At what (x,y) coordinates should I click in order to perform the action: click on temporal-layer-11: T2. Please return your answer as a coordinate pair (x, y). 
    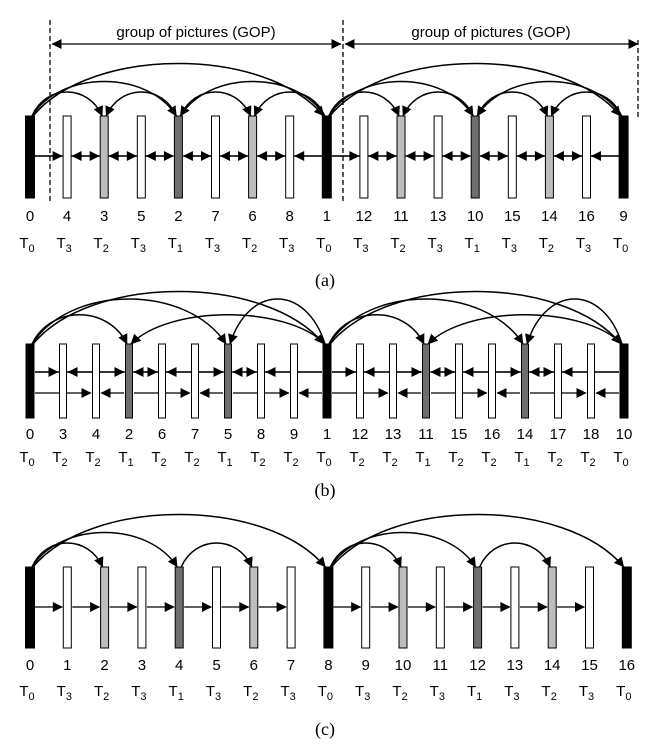
    Looking at the image, I should click on (397, 245).